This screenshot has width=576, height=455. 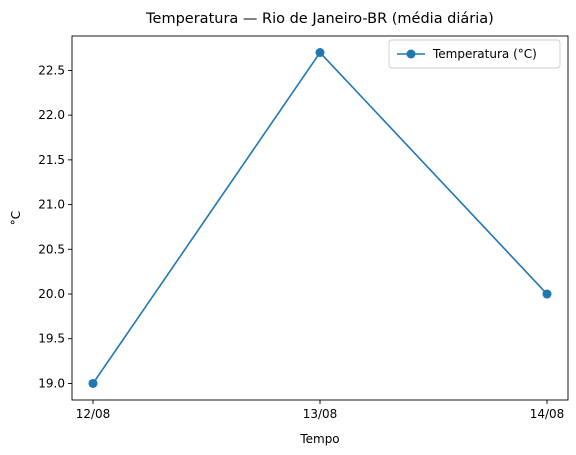 I want to click on y-tick-label: 19.0, so click(x=51, y=383).